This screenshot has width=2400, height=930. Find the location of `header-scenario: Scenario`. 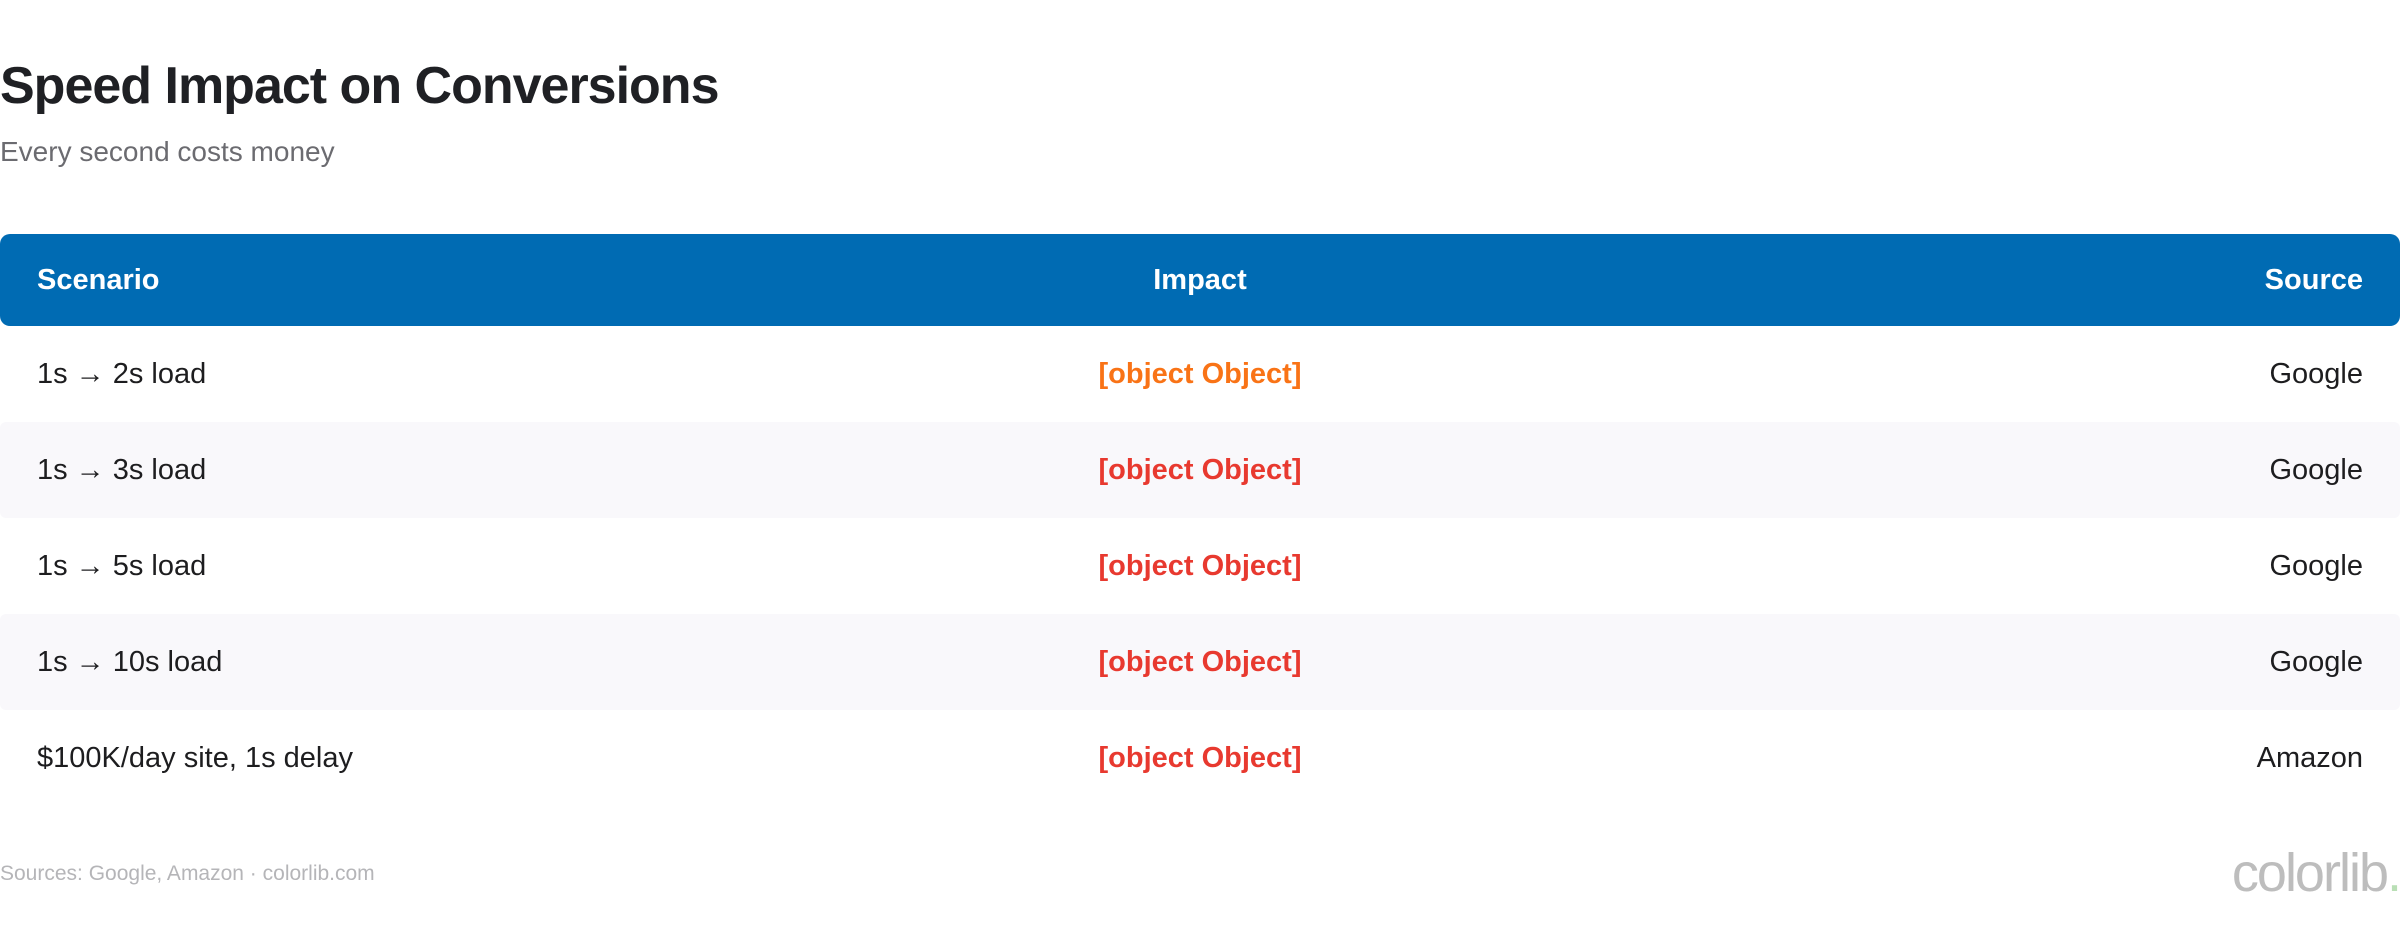

header-scenario: Scenario is located at coordinates (98, 279).